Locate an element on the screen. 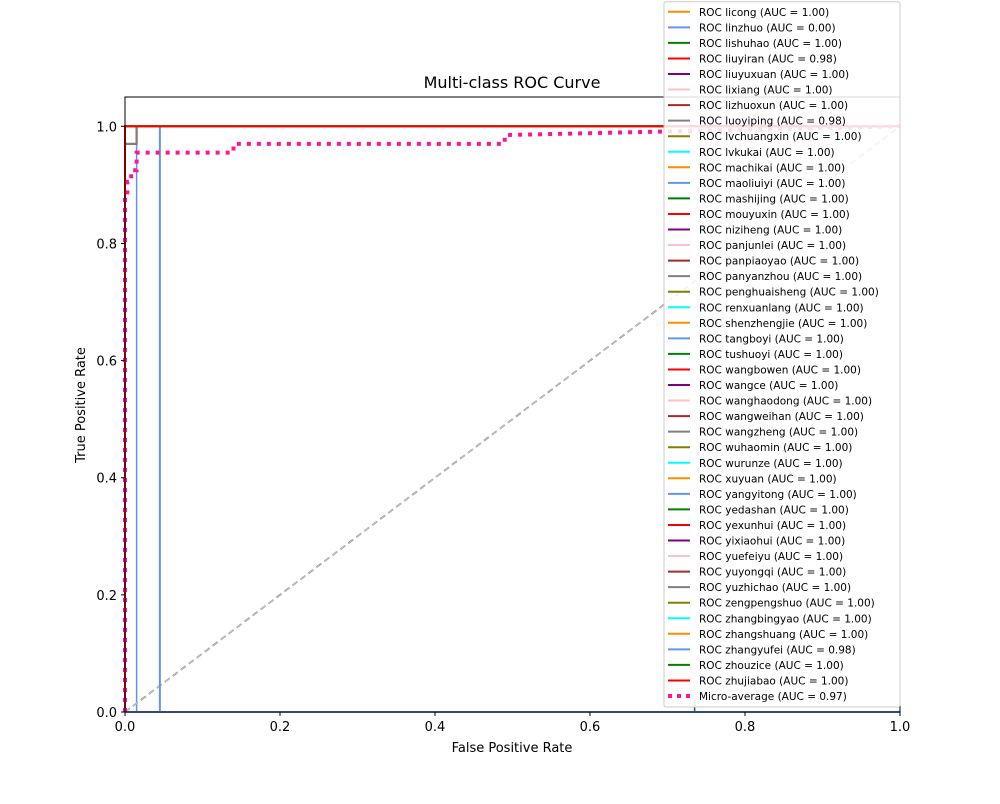 Image resolution: width=1000 pixels, height=804 pixels. y-tick-label: 0.8 is located at coordinates (106, 244).